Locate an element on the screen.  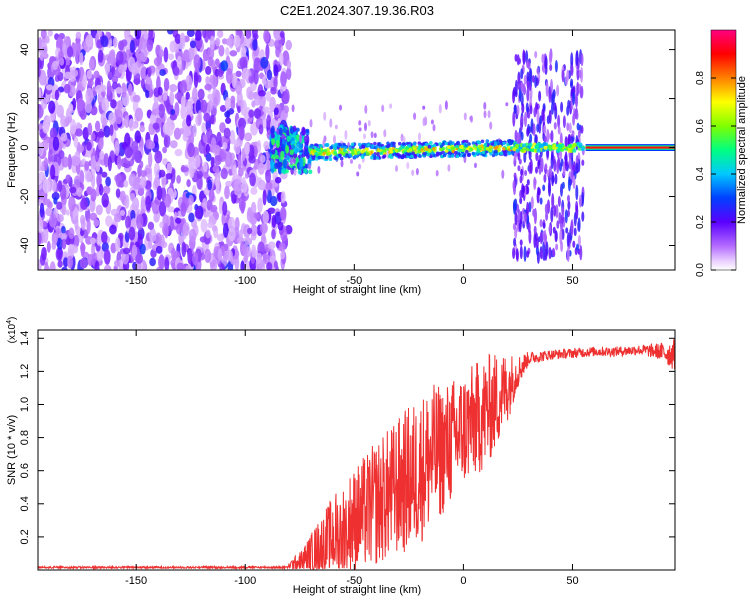
snr-xtick-label: -100 is located at coordinates (245, 581).